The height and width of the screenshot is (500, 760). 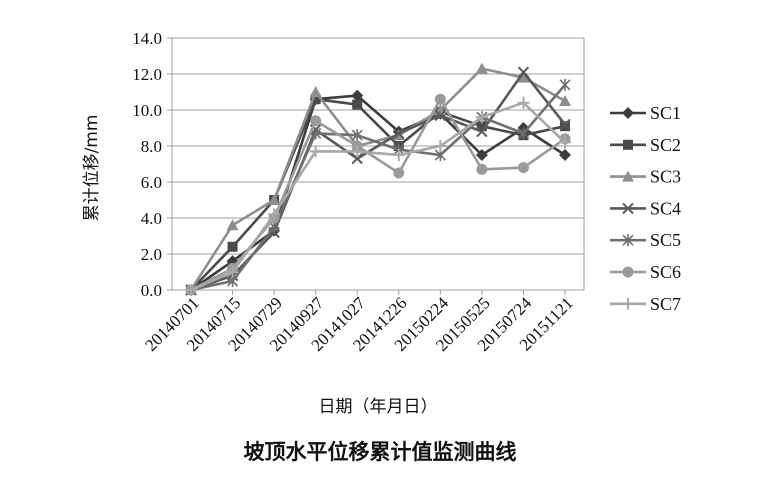 What do you see at coordinates (92, 168) in the screenshot?
I see `y-axis-label: 累计位移/mm` at bounding box center [92, 168].